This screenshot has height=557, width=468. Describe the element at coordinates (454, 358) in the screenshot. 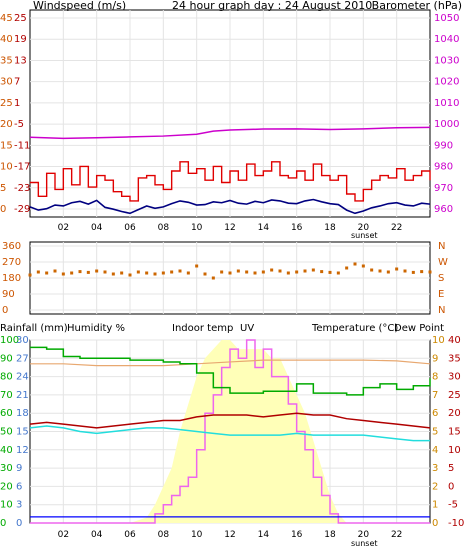

I see `temperature-axis-label: 35` at that location.